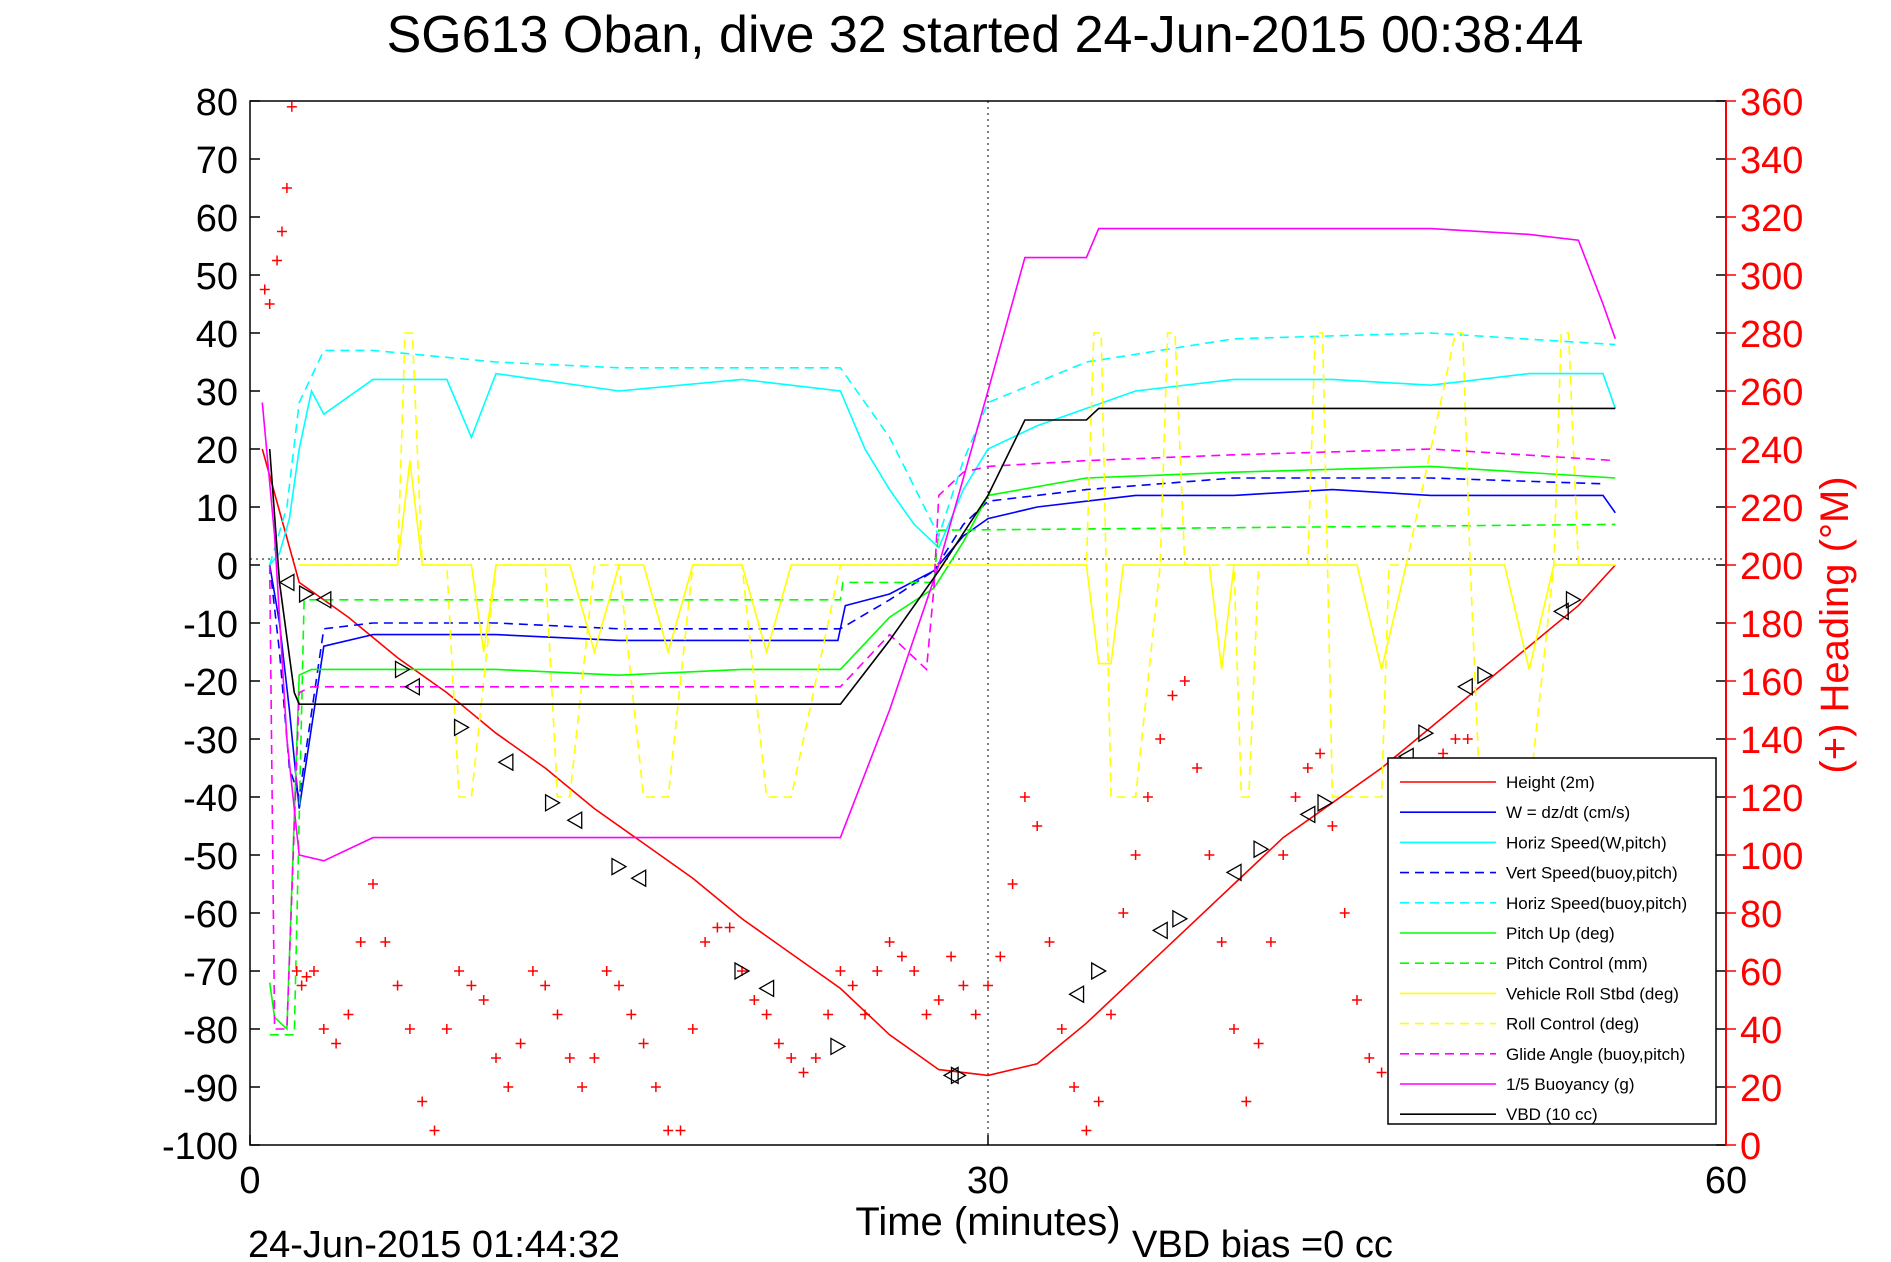 This screenshot has height=1262, width=1891. Describe the element at coordinates (1262, 1243) in the screenshot. I see `footer-vbd-bias: VBD bias =0 cc` at that location.